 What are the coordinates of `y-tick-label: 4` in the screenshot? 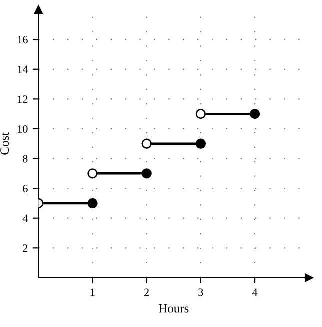 It's located at (25, 218).